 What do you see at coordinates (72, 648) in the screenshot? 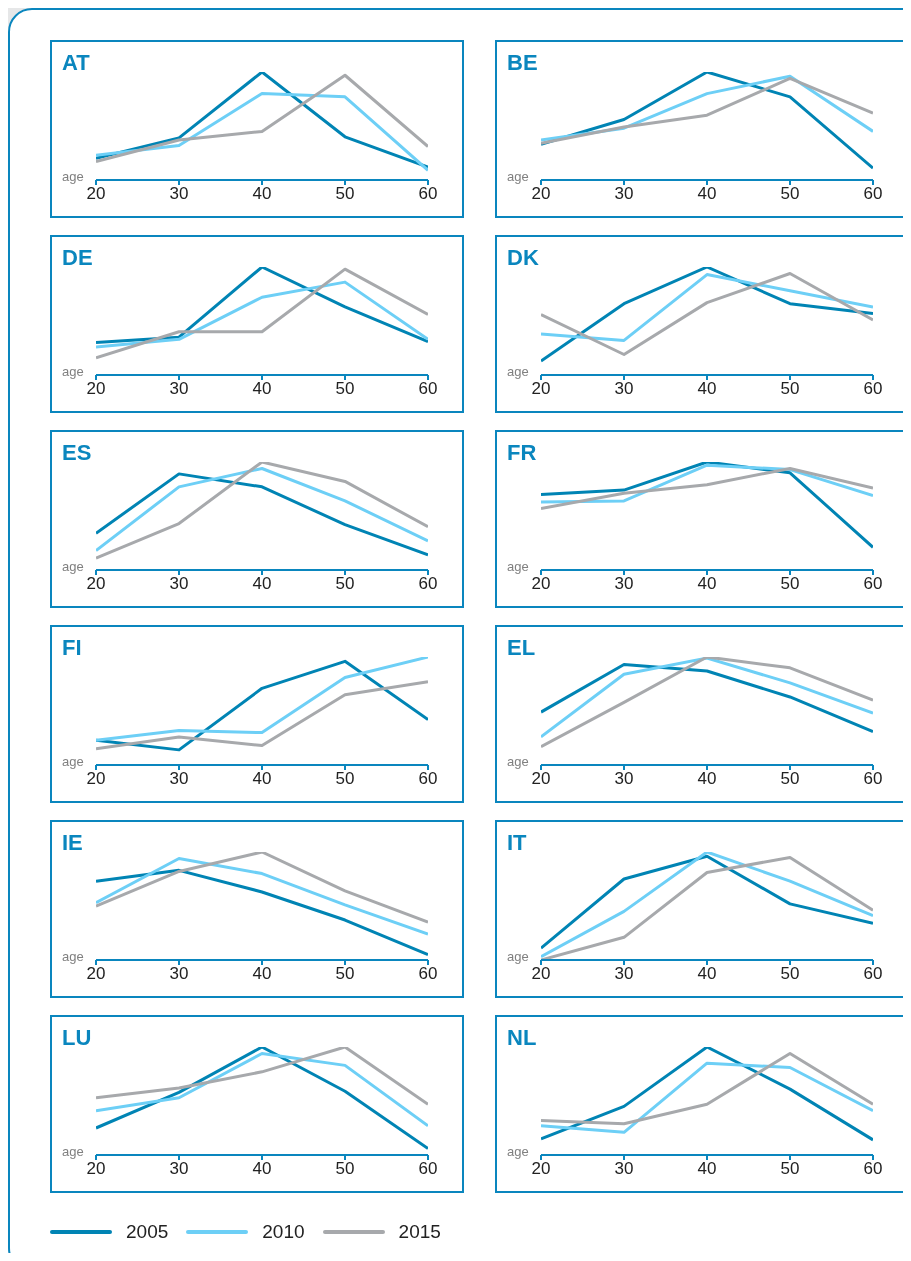
I see `chart-title: FI` at bounding box center [72, 648].